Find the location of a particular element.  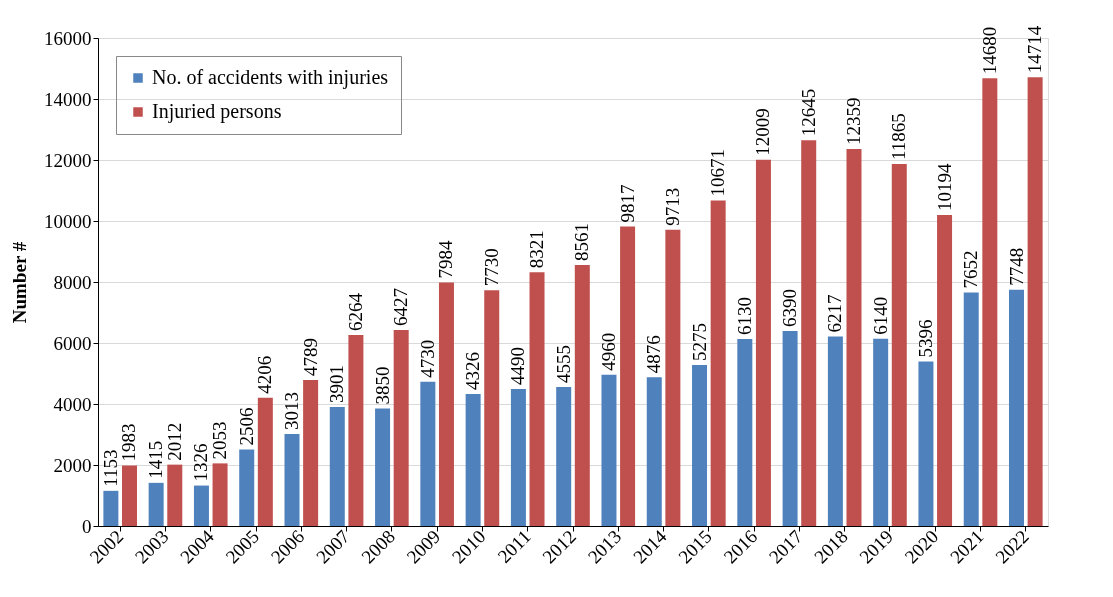

data-label: 14680 is located at coordinates (989, 50).